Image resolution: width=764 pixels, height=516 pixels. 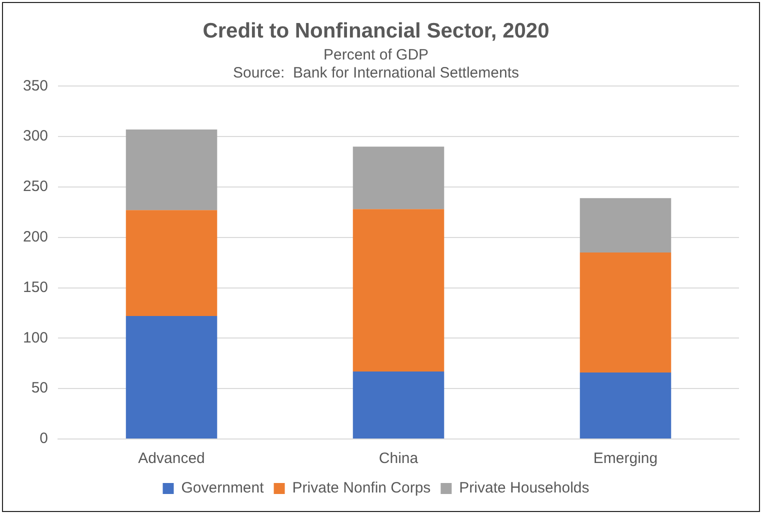 What do you see at coordinates (35, 85) in the screenshot?
I see `y-tick-label: 350` at bounding box center [35, 85].